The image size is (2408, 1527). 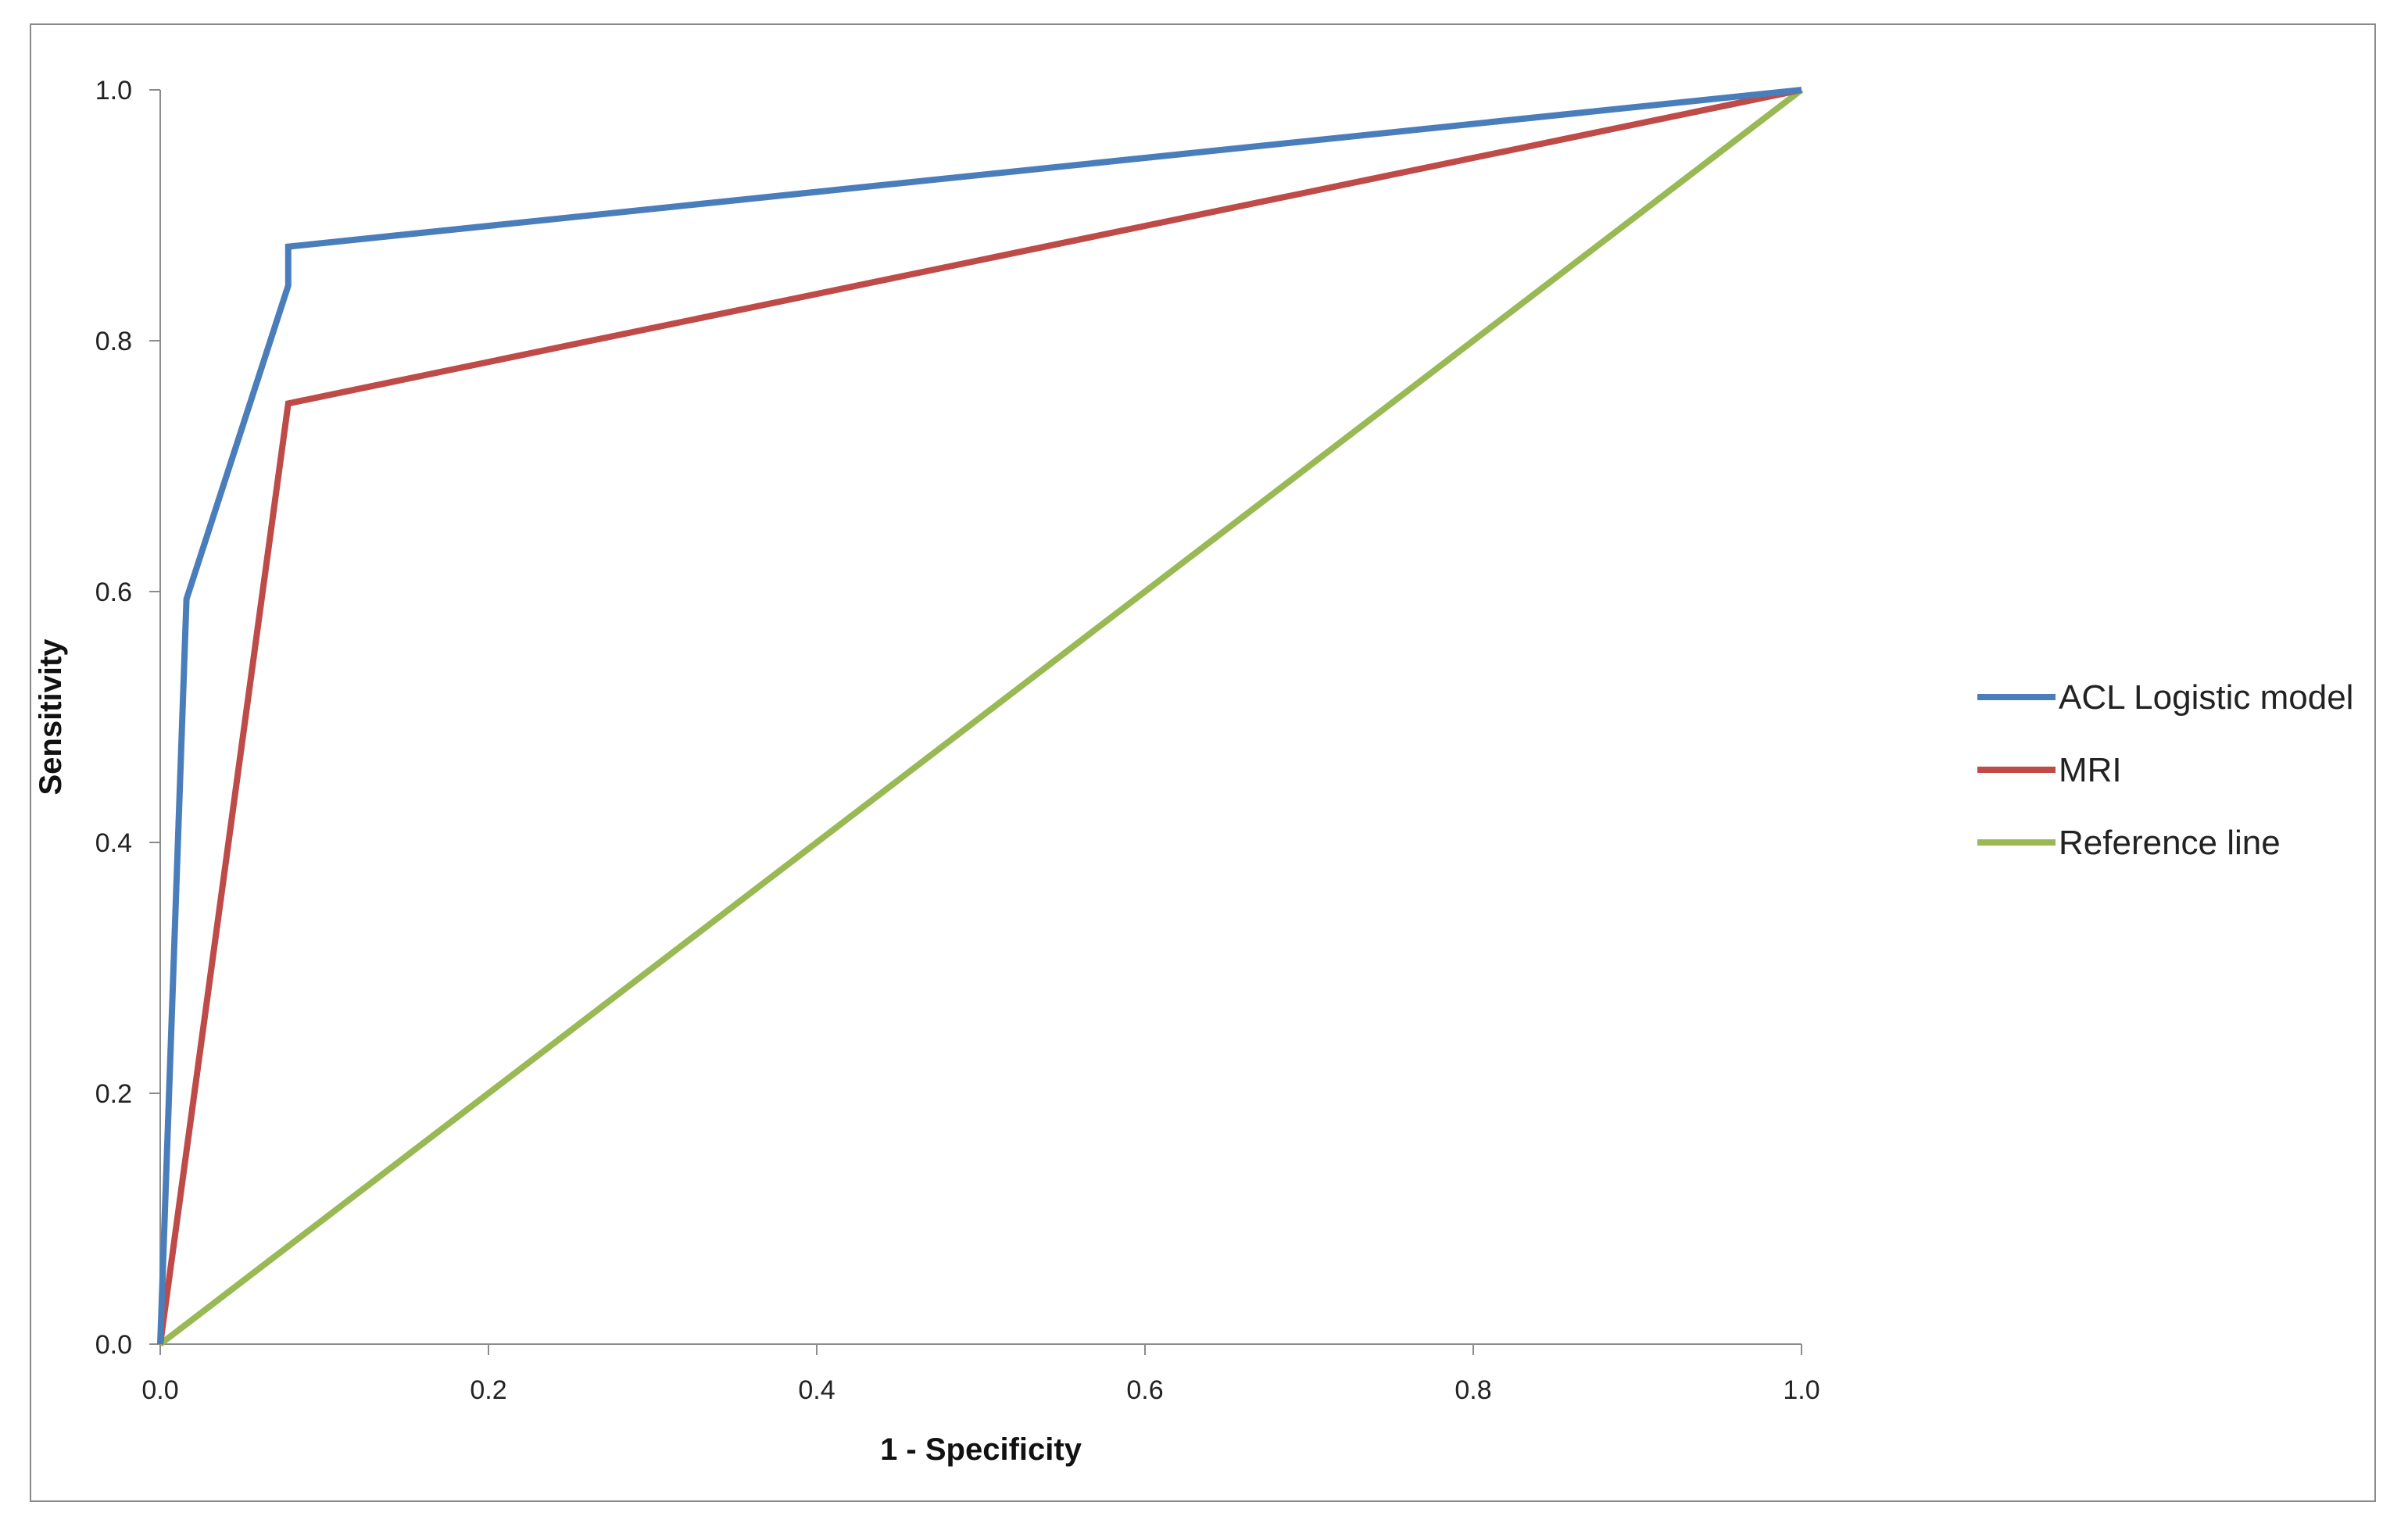 What do you see at coordinates (51, 717) in the screenshot?
I see `y-axis-title: Sensitivity` at bounding box center [51, 717].